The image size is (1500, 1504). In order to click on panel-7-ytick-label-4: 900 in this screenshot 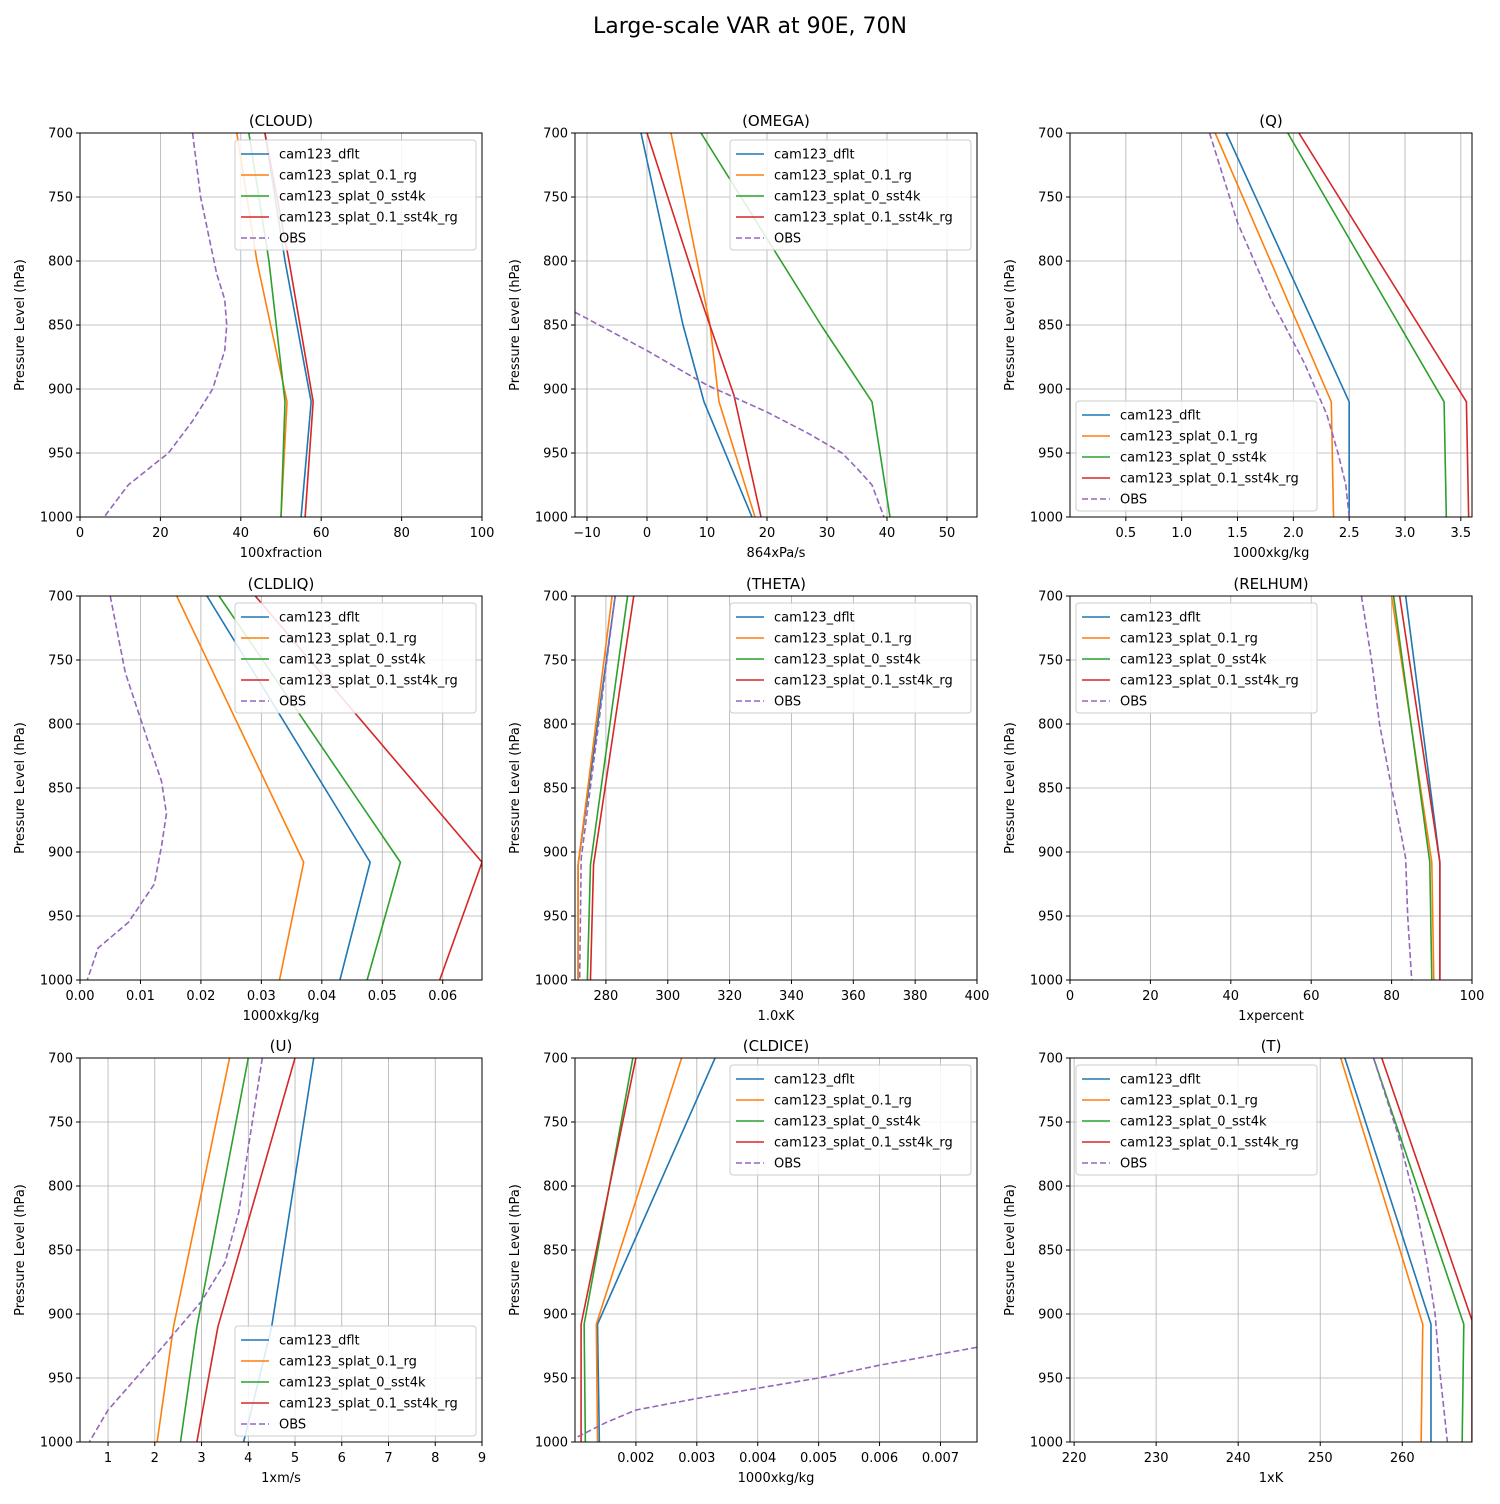, I will do `click(60, 1315)`.